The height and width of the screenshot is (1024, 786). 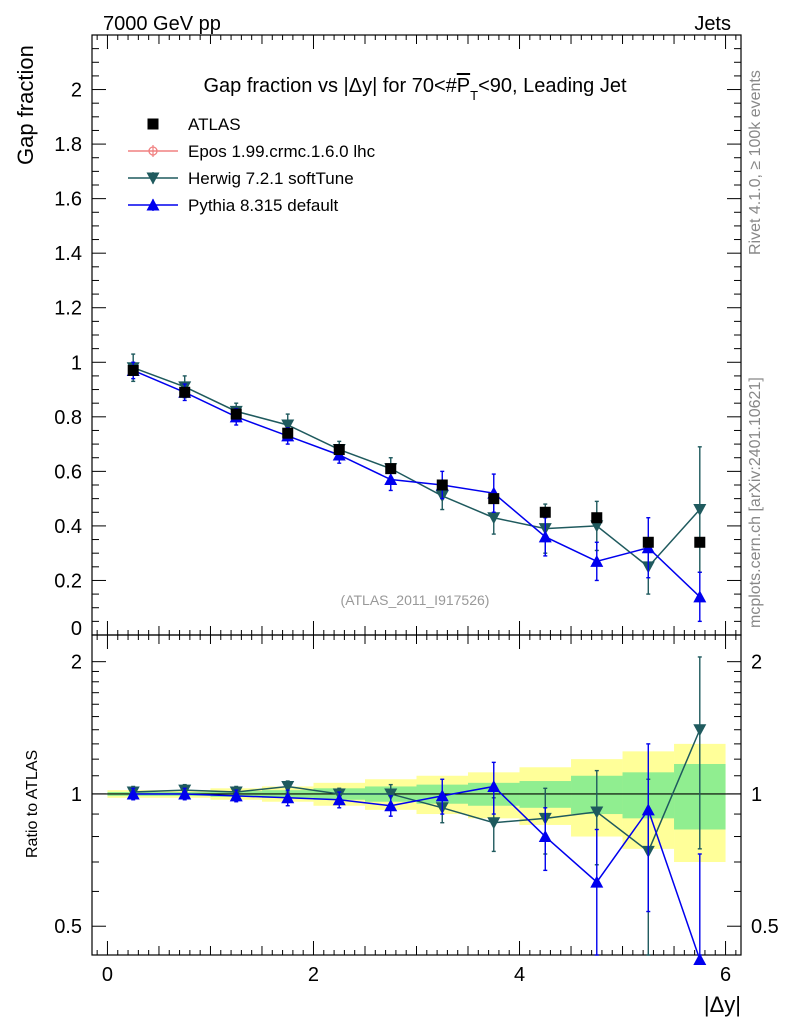 I want to click on ratio-y-tick-label-right: 0.5, so click(x=765, y=927).